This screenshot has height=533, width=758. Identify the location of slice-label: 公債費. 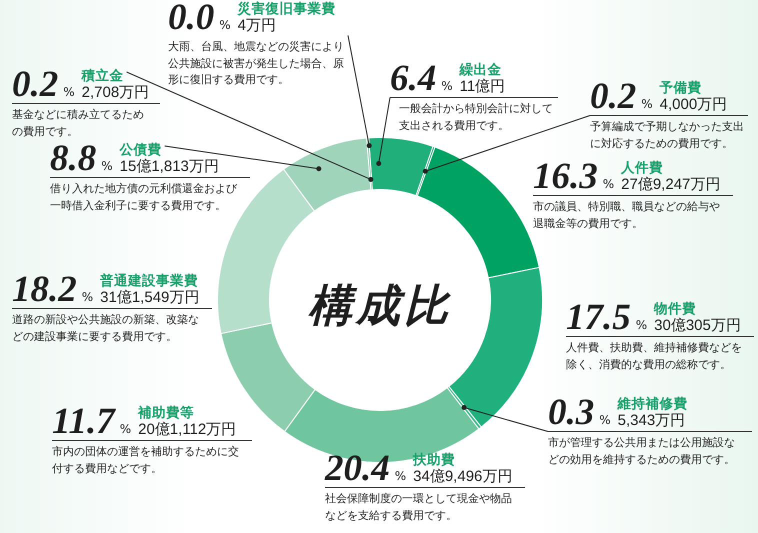
(141, 150).